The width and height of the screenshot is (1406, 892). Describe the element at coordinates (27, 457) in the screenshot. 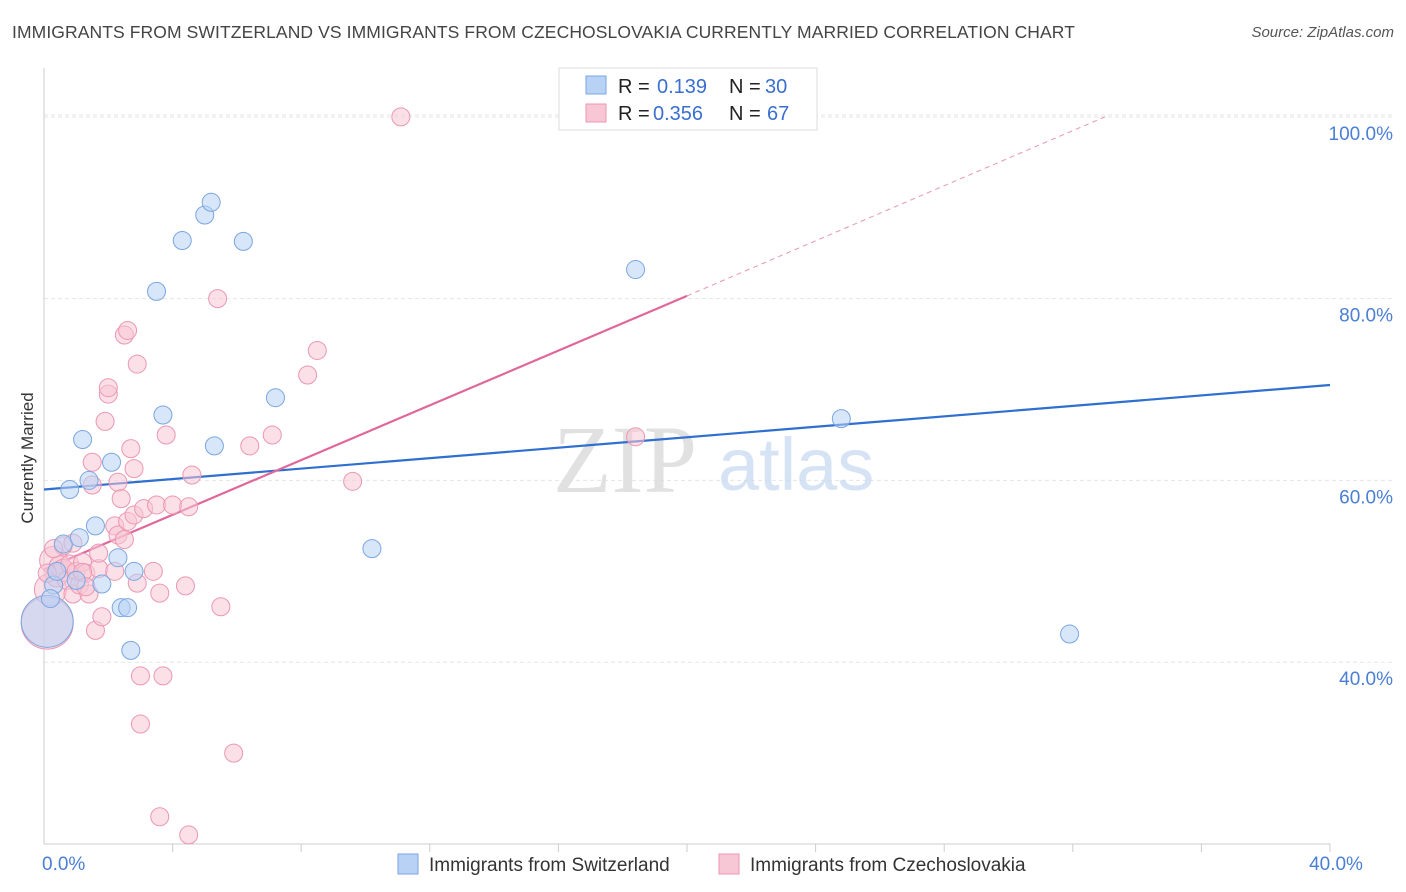

I see `y-axis-label: Currently Married` at that location.